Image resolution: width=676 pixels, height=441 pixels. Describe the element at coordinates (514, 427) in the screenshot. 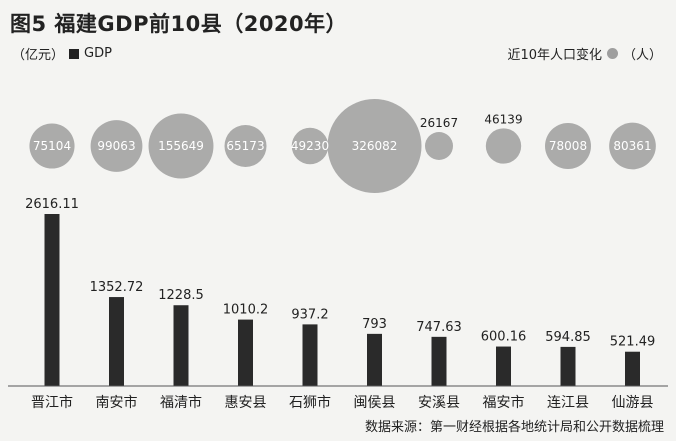

I see `data-source: 数据来源：第一财经根据各地统计局和公开数据梳理` at that location.